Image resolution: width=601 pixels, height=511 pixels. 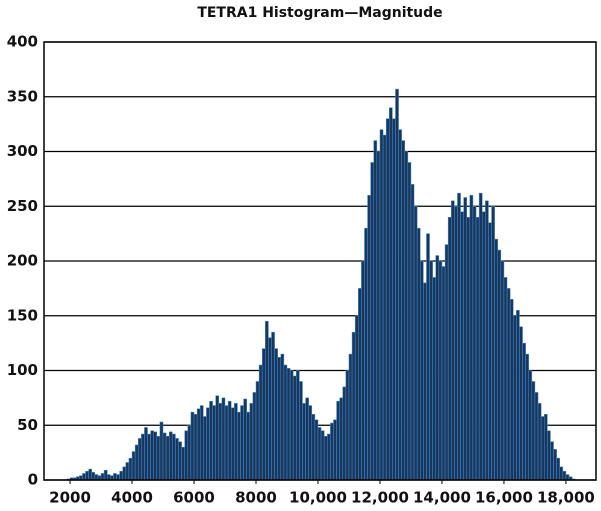 What do you see at coordinates (318, 498) in the screenshot?
I see `x-tick-label: 10,000` at bounding box center [318, 498].